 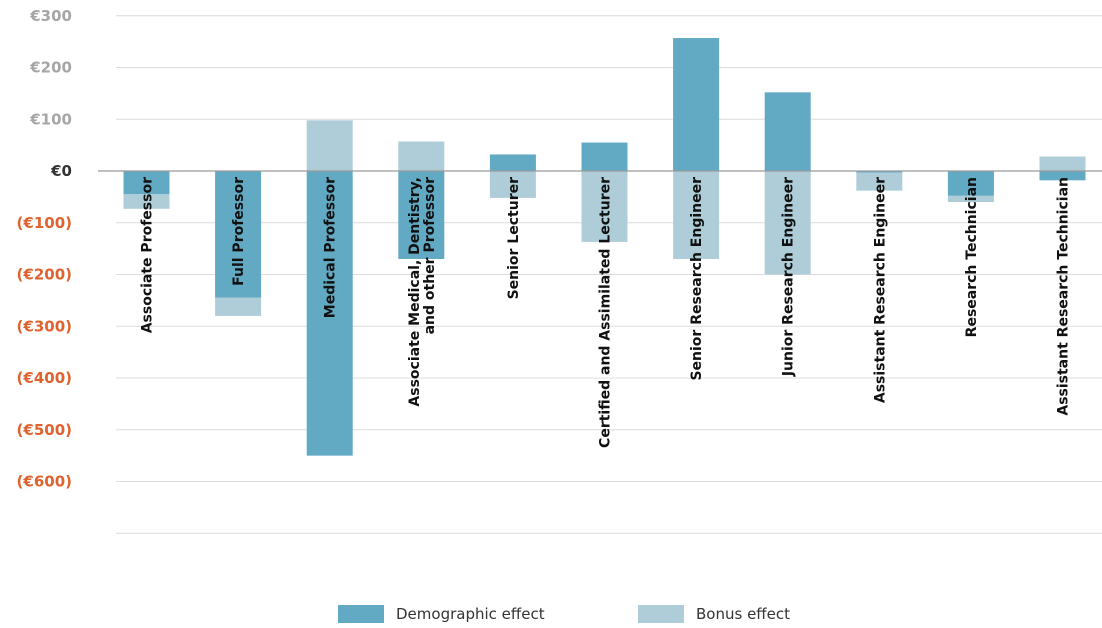 What do you see at coordinates (331, 247) in the screenshot?
I see `category-label: Medical Professor` at bounding box center [331, 247].